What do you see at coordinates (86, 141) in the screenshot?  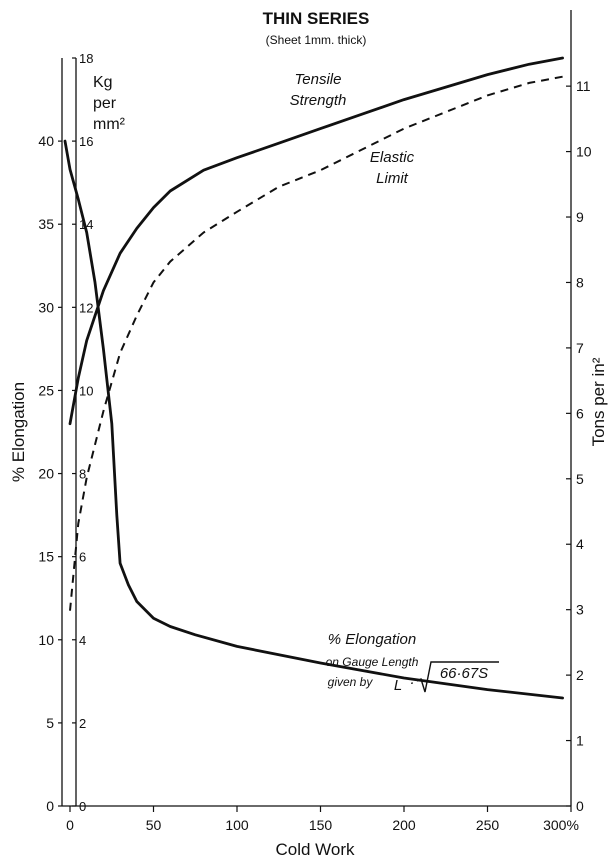 I see `kg-tick-label: 16` at bounding box center [86, 141].